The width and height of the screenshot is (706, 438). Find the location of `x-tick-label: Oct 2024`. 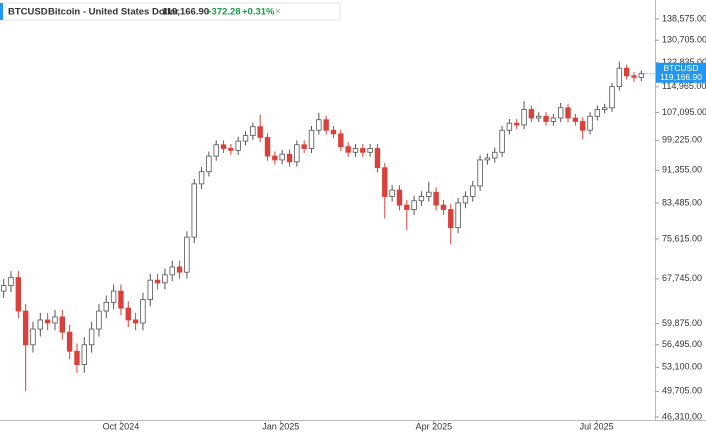

x-tick-label: Oct 2024 is located at coordinates (121, 426).